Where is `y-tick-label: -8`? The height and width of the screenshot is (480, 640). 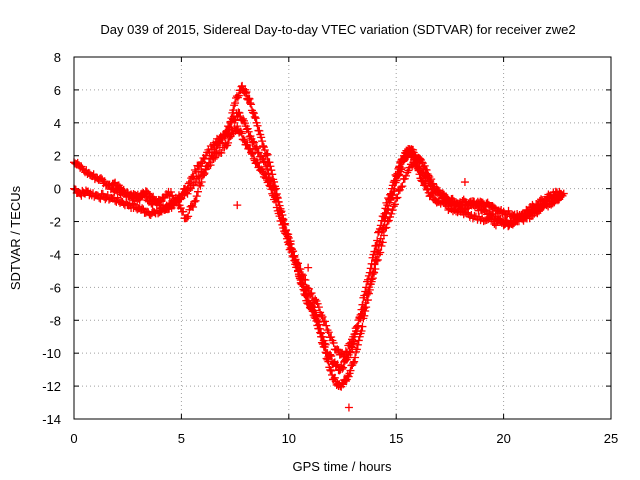
y-tick-label: -8 is located at coordinates (55, 320).